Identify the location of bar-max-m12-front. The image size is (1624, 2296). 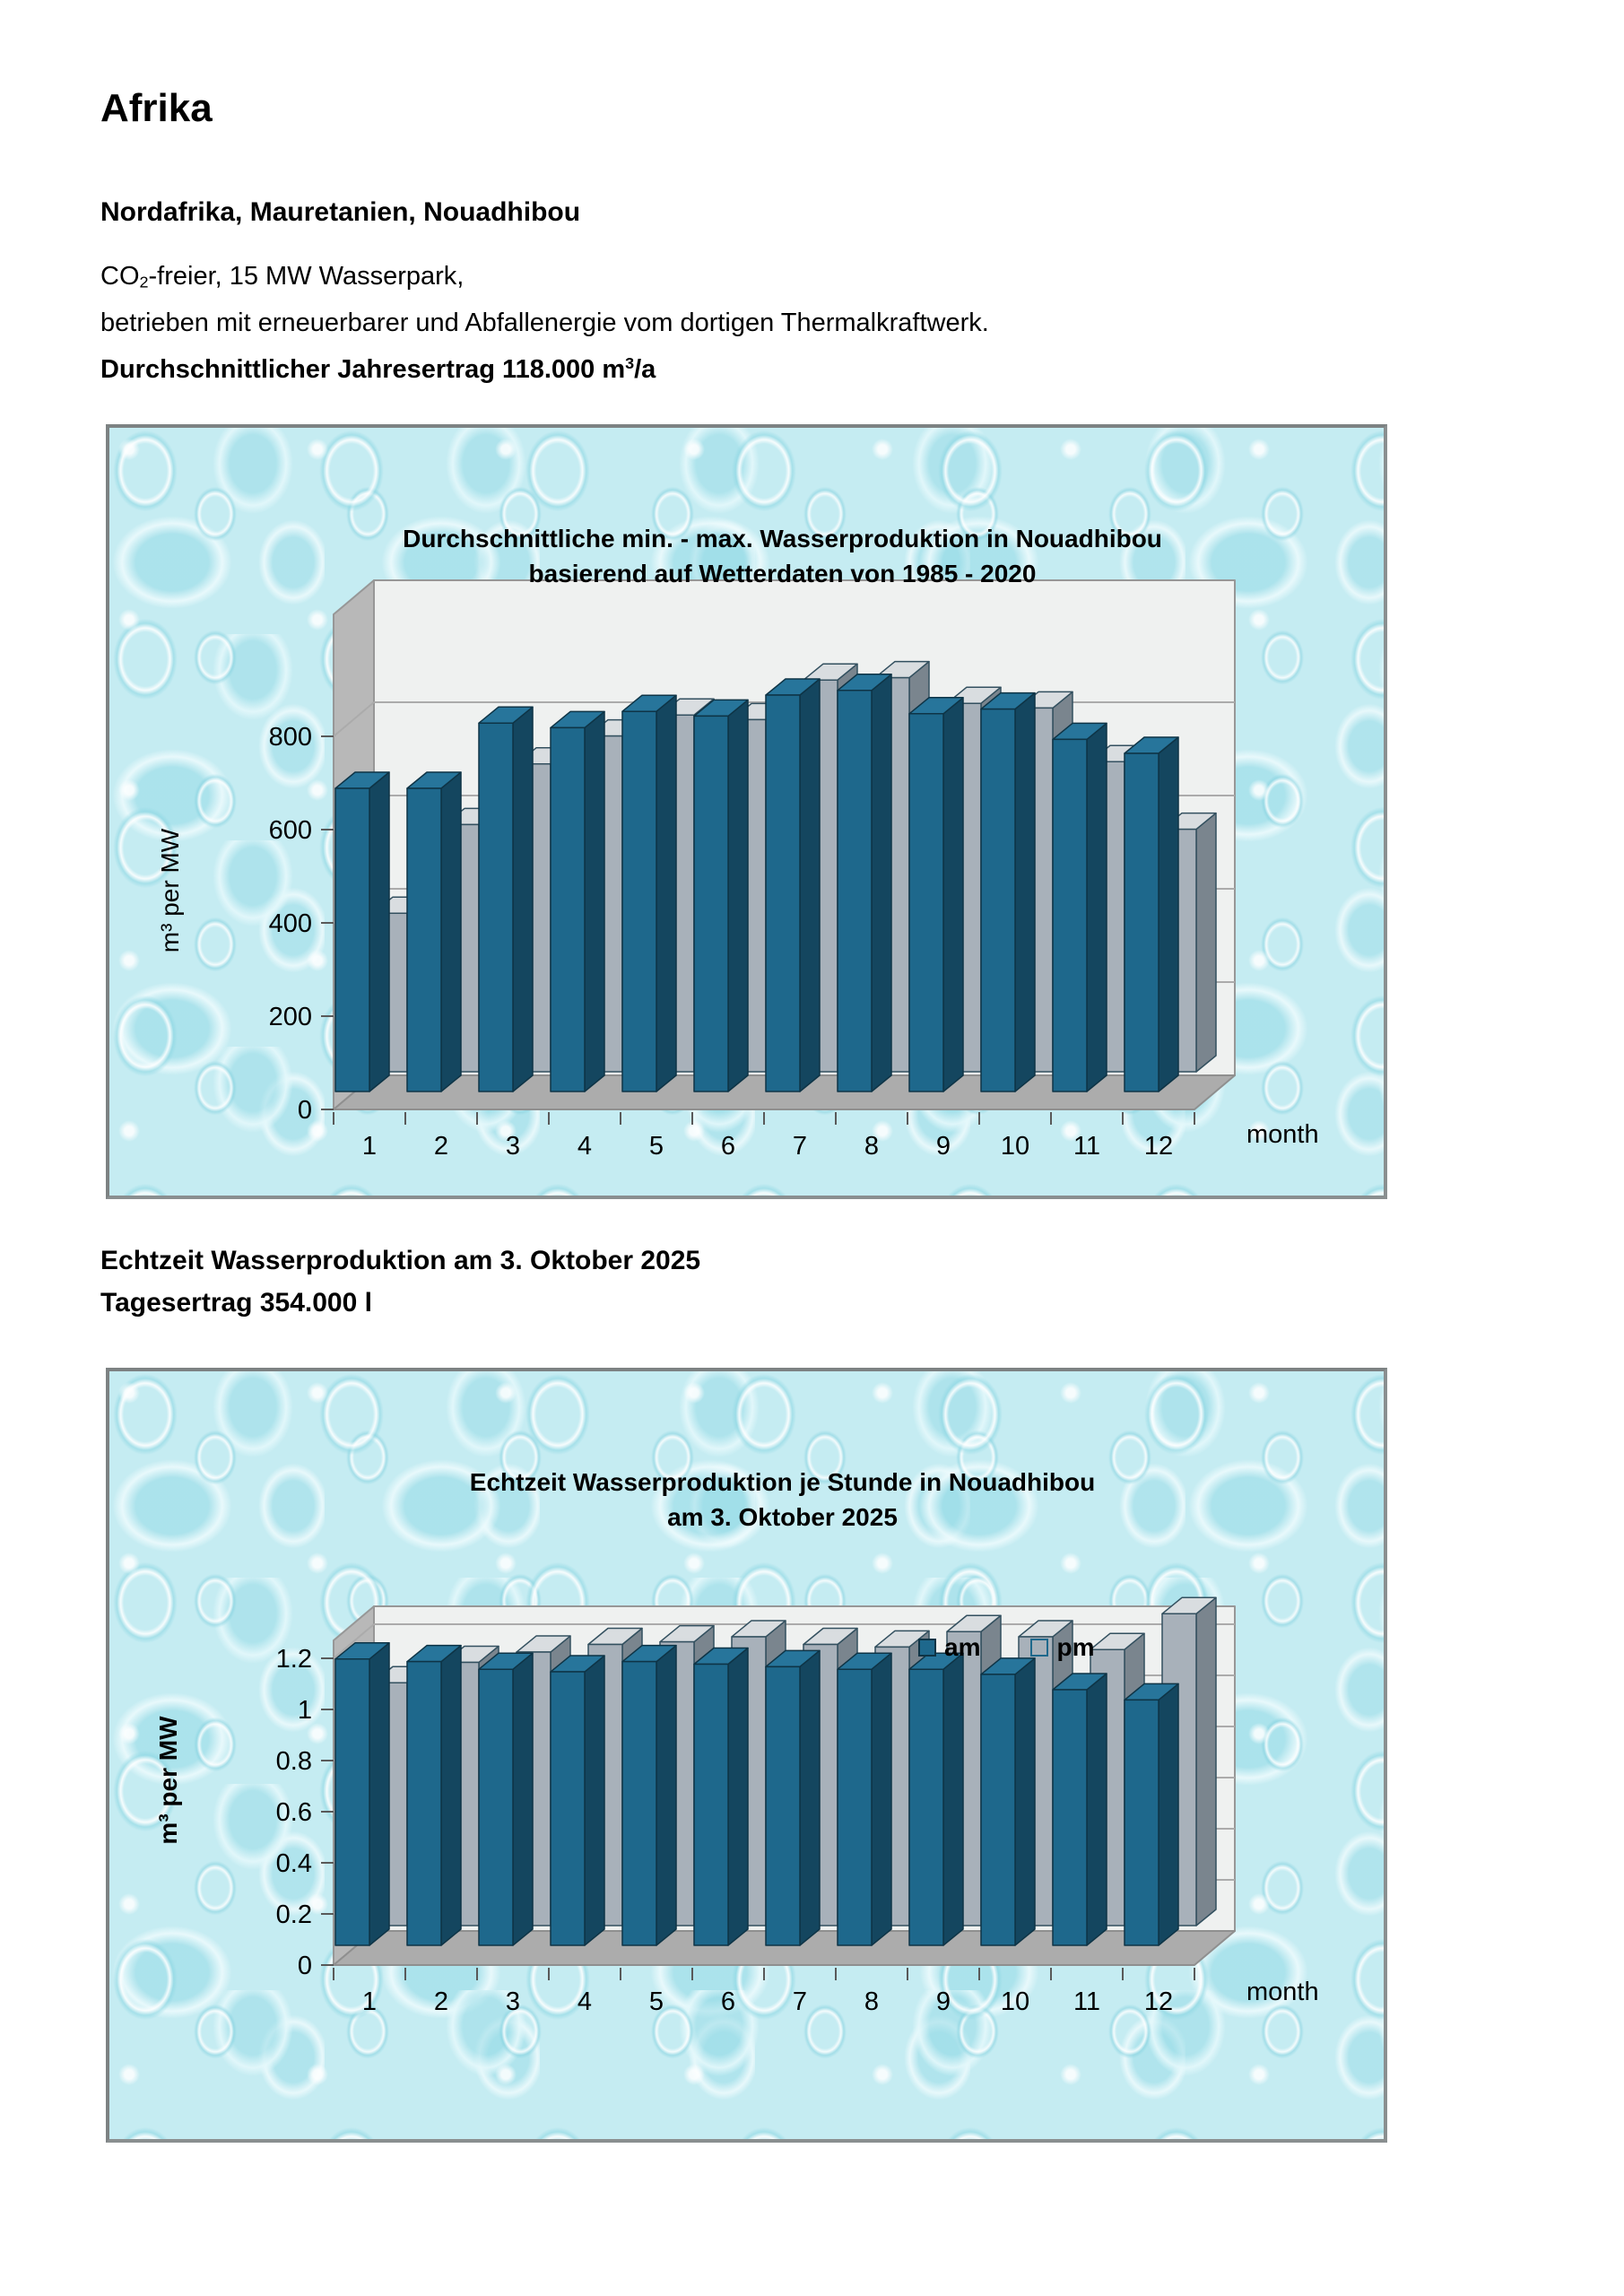
(1141, 922).